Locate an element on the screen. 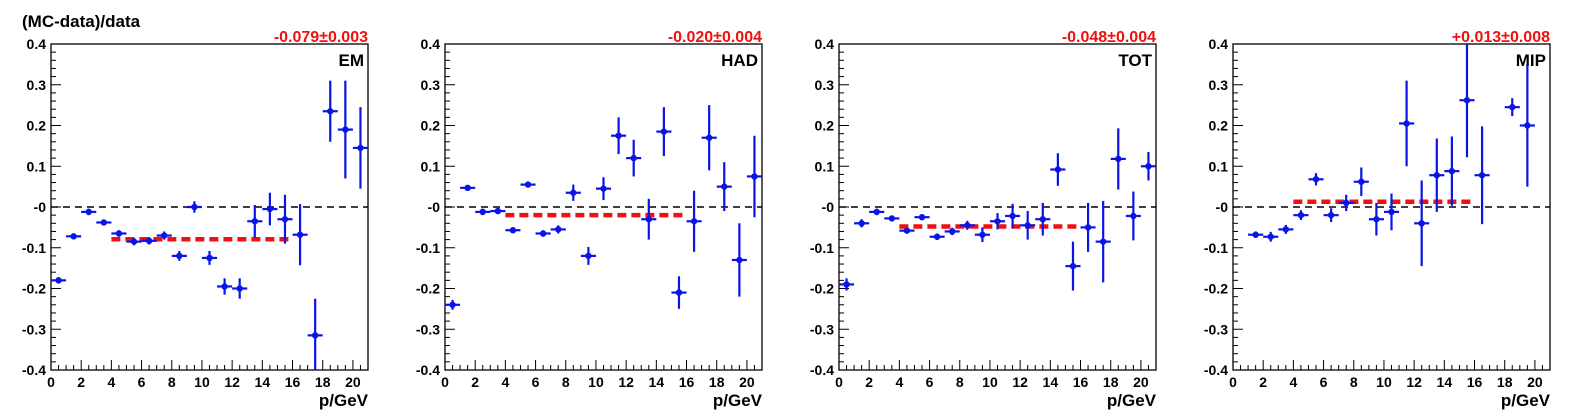  y-tick-label: -0.3 is located at coordinates (1216, 329).